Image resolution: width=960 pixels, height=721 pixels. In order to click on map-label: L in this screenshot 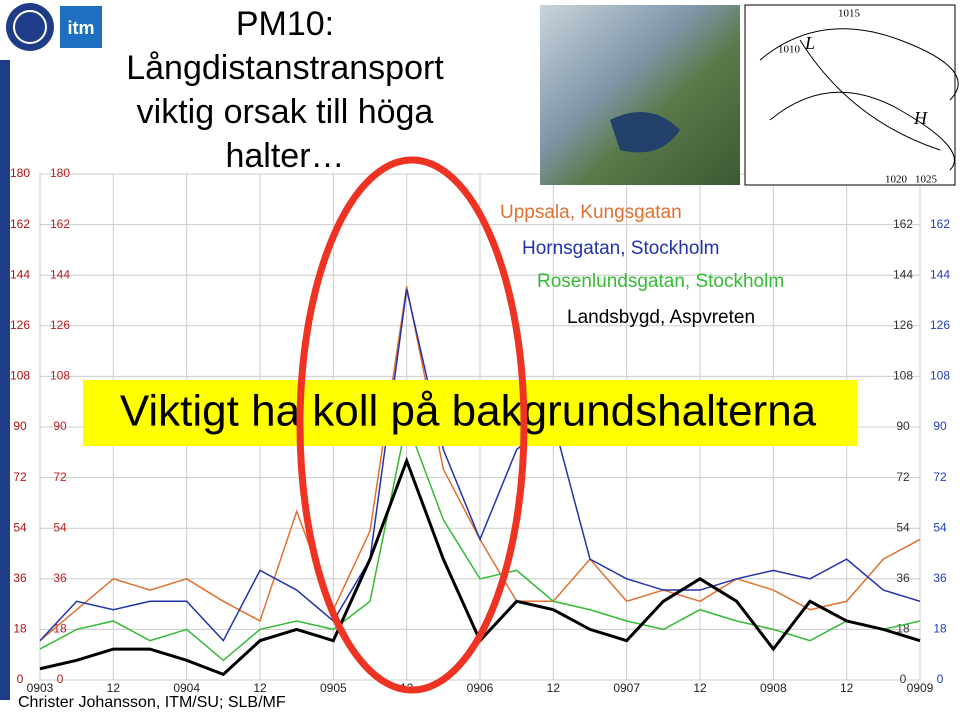, I will do `click(809, 43)`.